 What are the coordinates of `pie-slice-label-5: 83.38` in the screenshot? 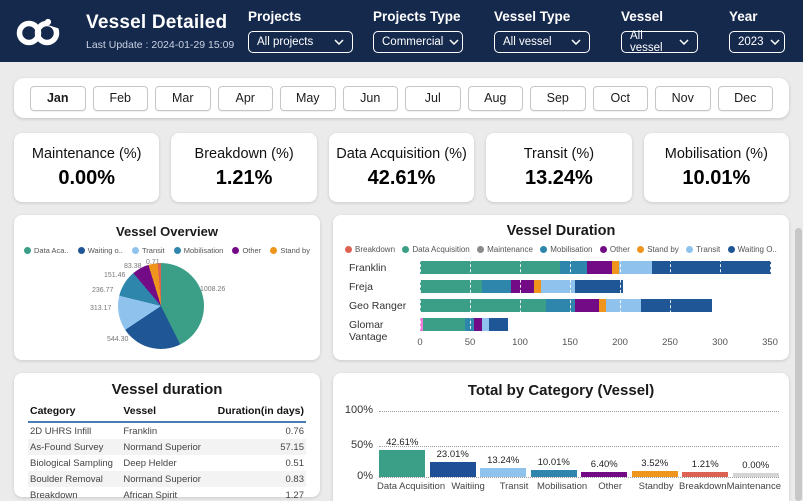 It's located at (133, 266).